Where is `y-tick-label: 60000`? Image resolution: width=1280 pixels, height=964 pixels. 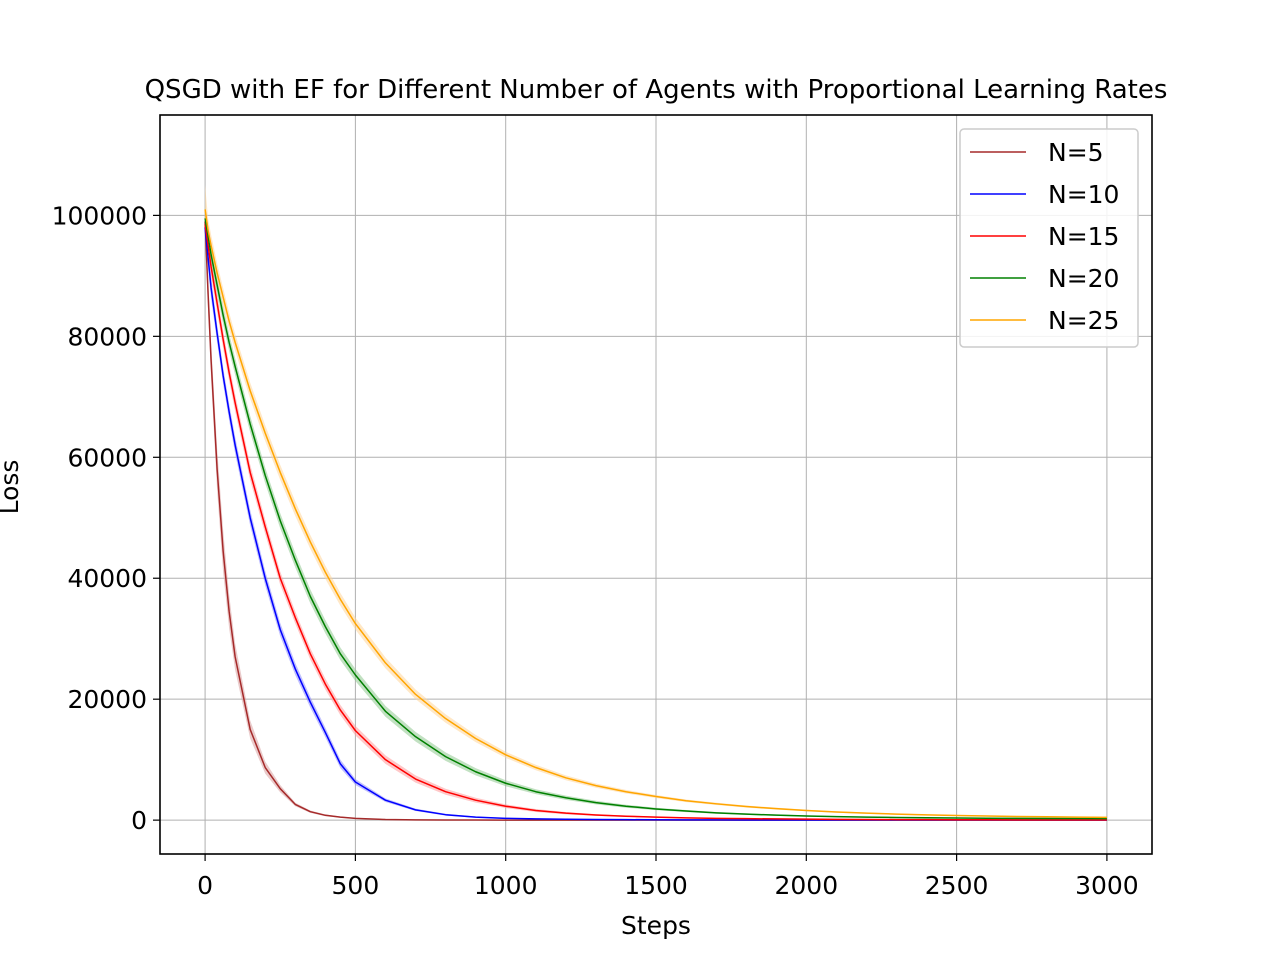 y-tick-label: 60000 is located at coordinates (107, 457).